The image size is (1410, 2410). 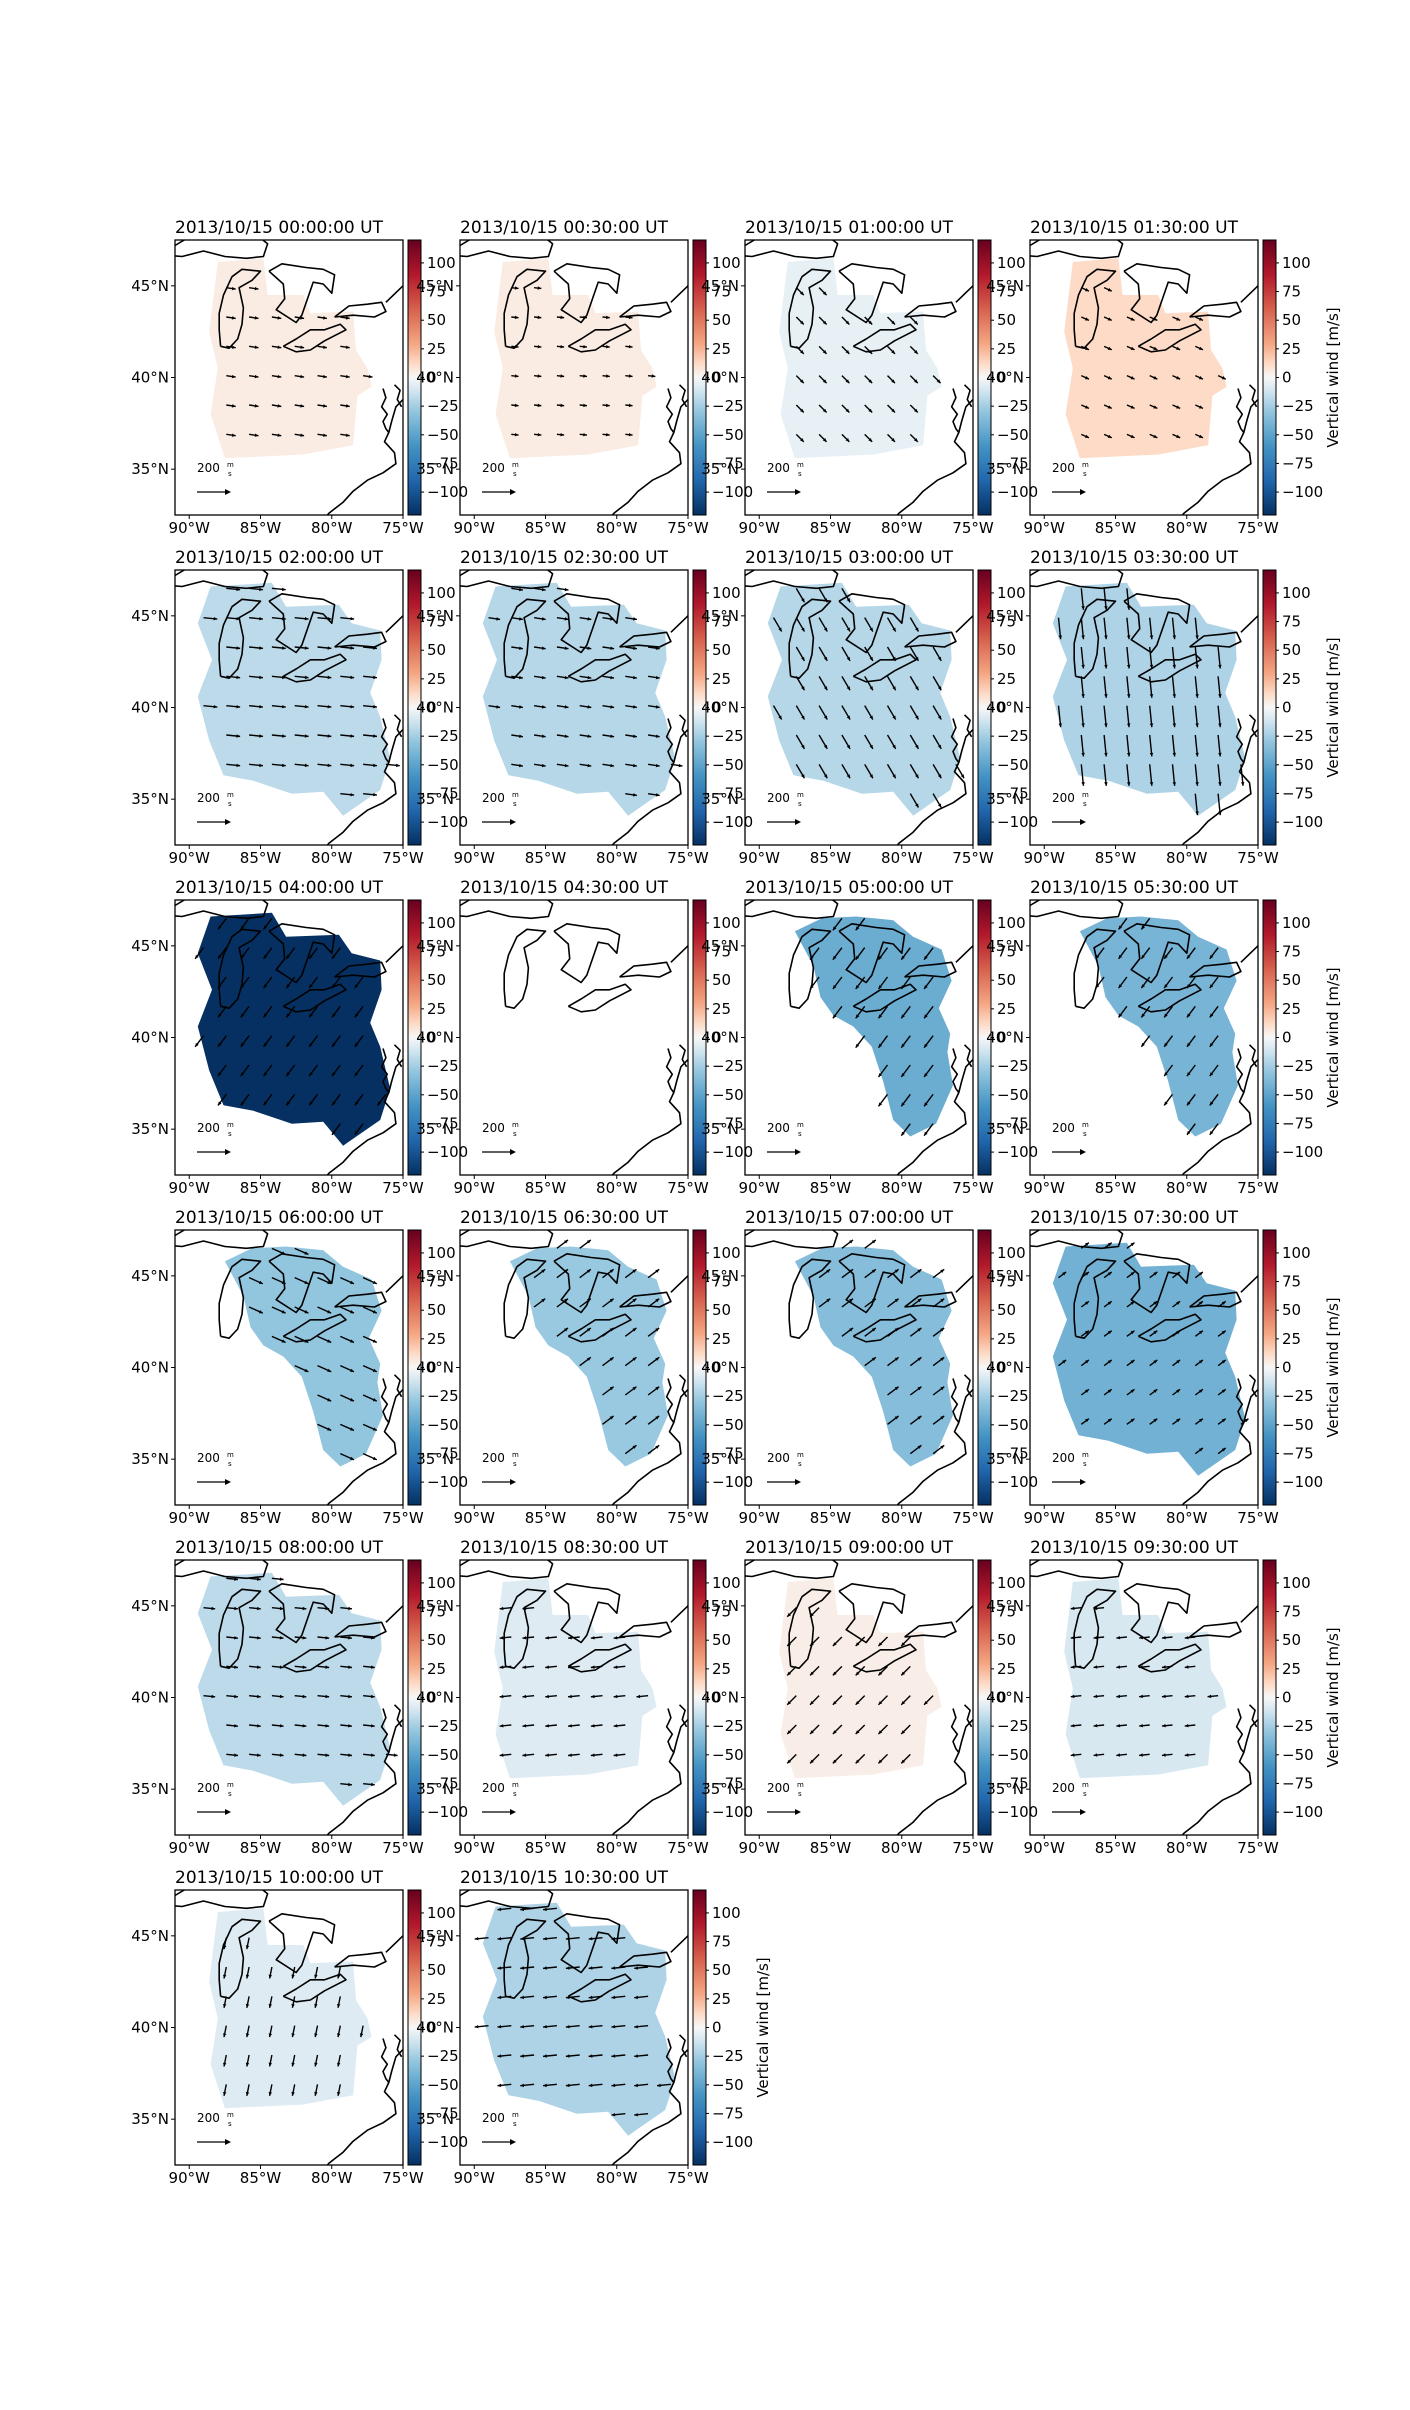 I want to click on colorbar-tick-label: 75, so click(x=1006, y=622).